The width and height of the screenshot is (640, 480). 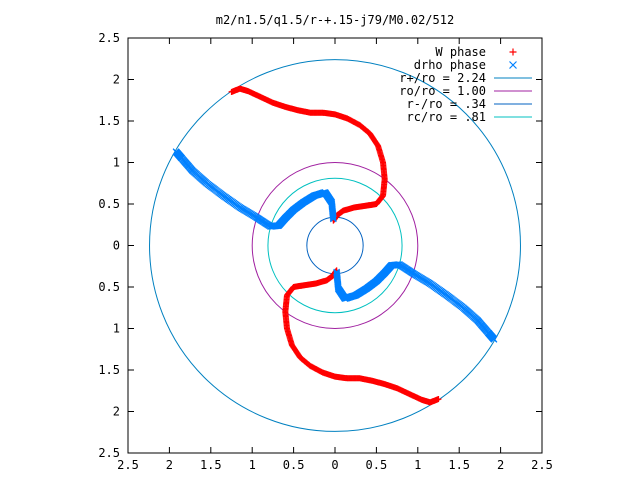 What do you see at coordinates (450, 65) in the screenshot?
I see `legend-label: drho phase` at bounding box center [450, 65].